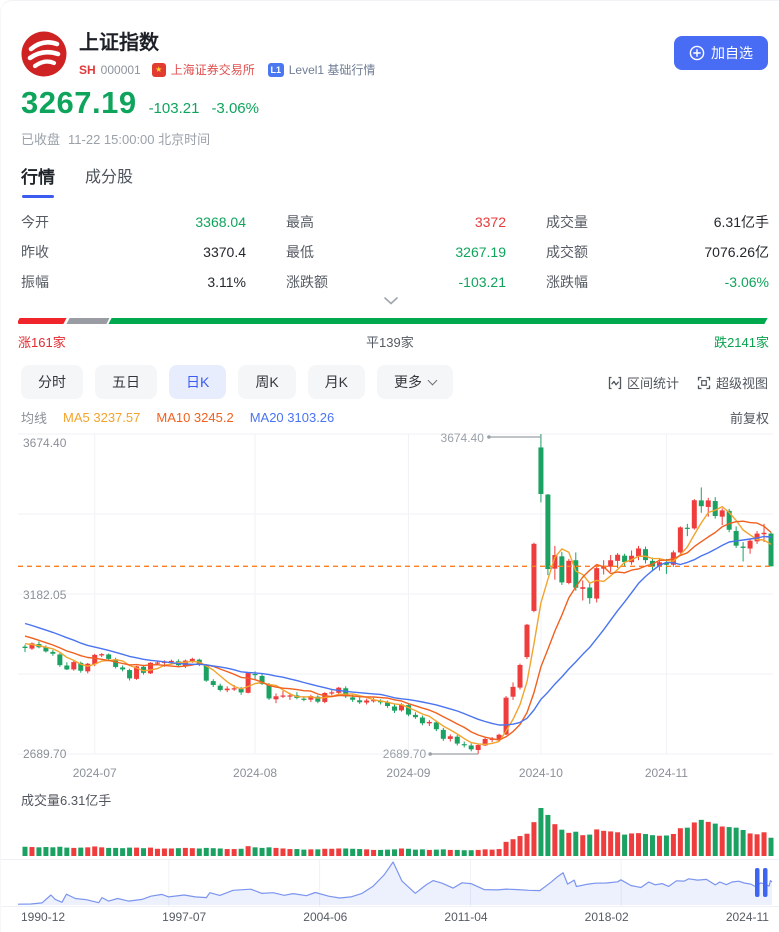  I want to click on stat-4: 最低 3267.19, so click(396, 252).